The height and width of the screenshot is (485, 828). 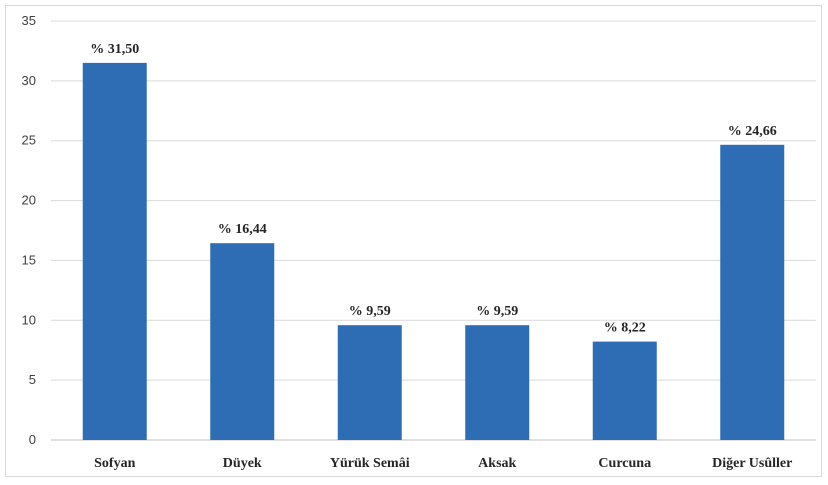 I want to click on data-label: % 24,66, so click(x=752, y=131).